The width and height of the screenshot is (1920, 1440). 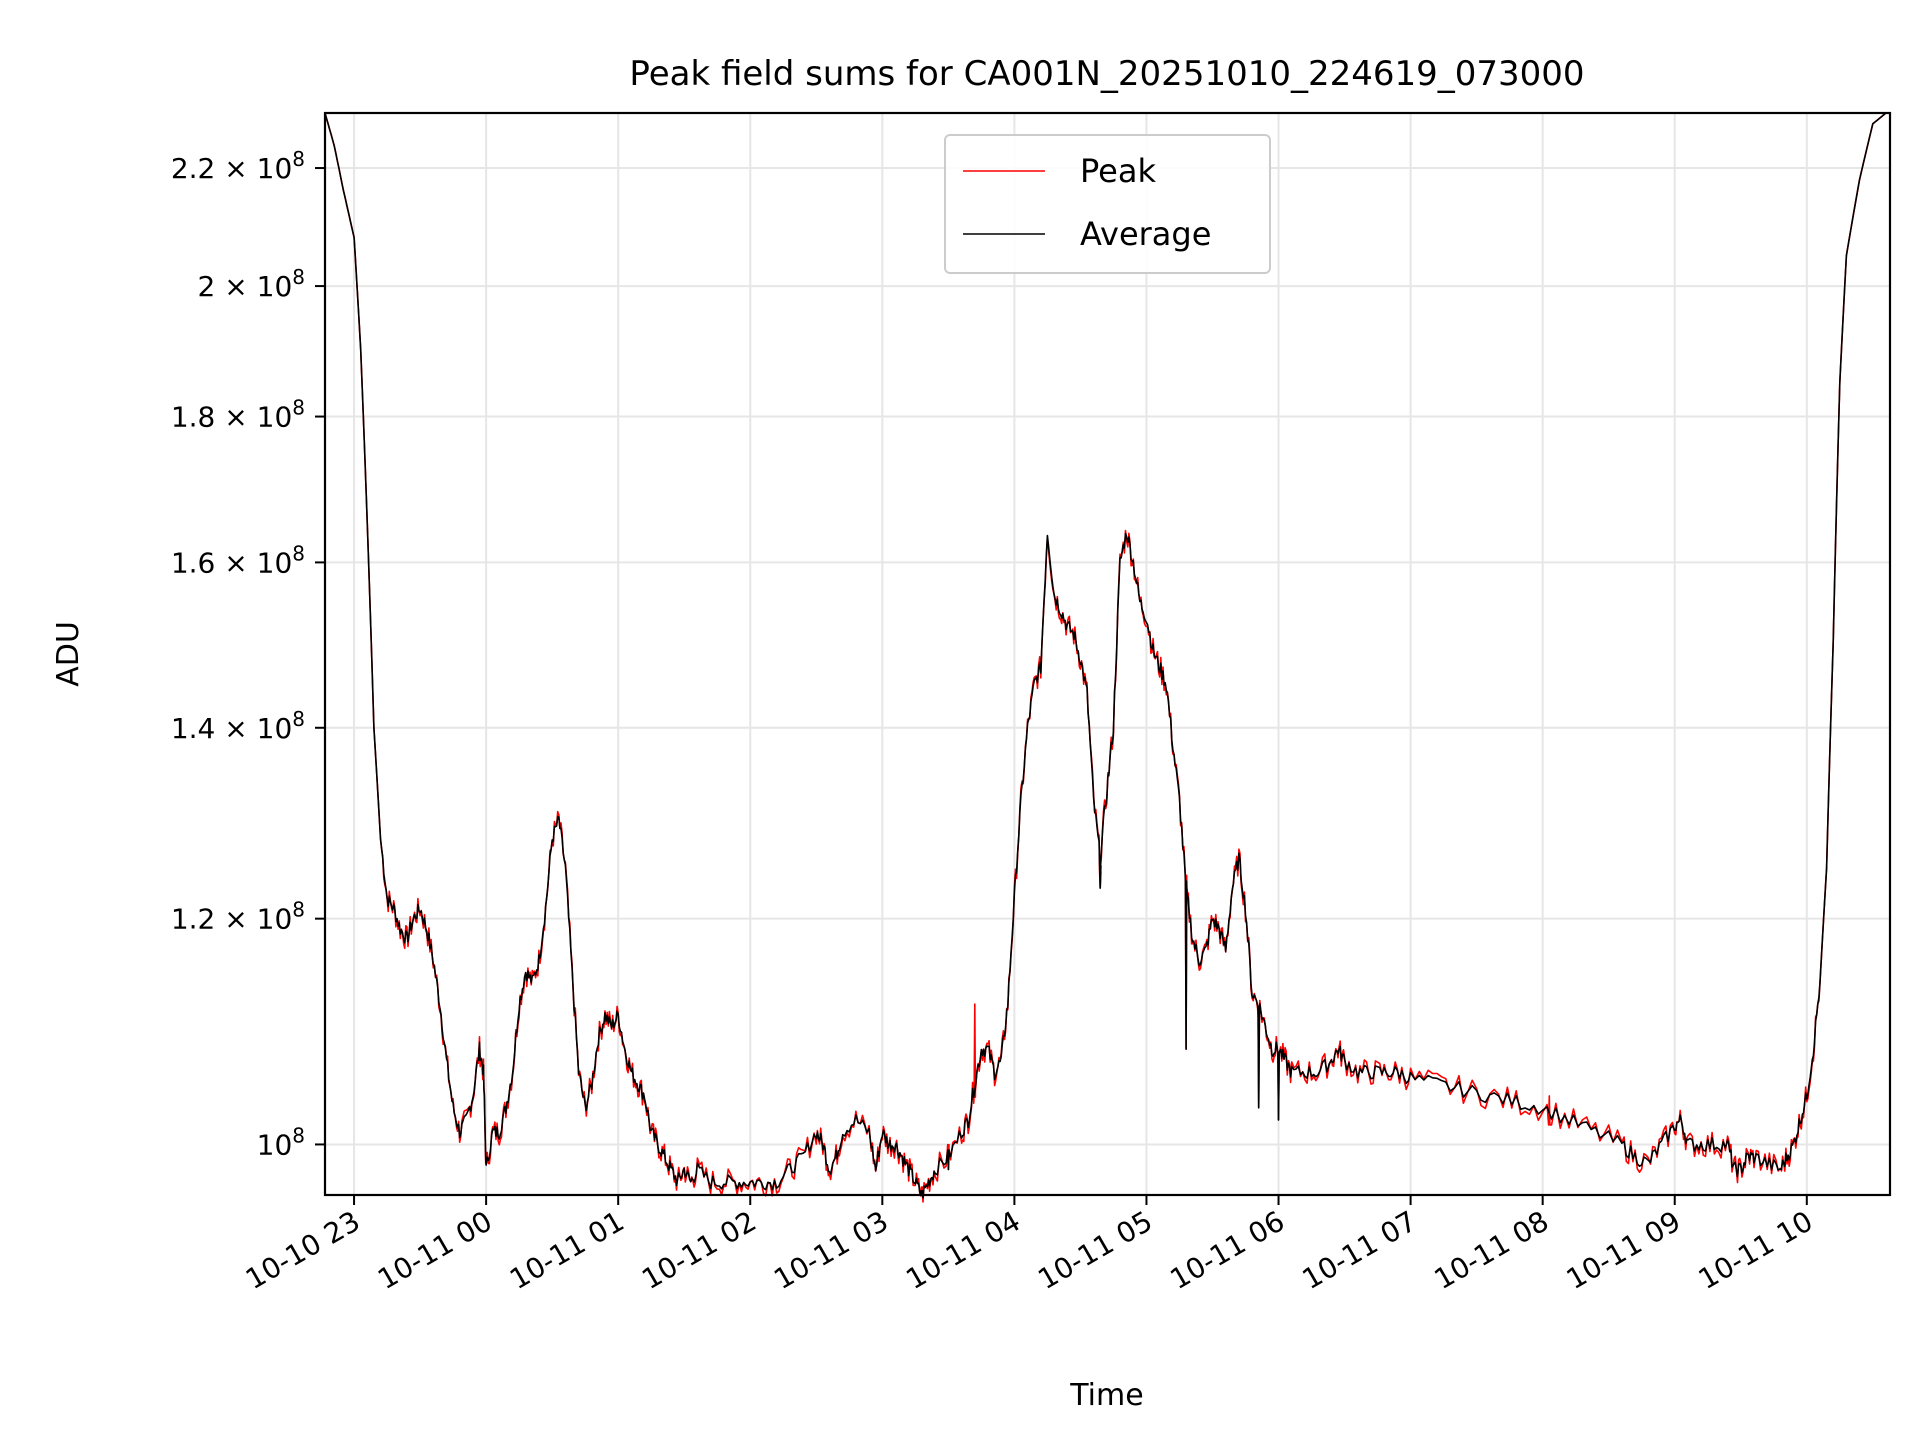 What do you see at coordinates (238, 917) in the screenshot?
I see `y-tick-label: 1.2 × 108` at bounding box center [238, 917].